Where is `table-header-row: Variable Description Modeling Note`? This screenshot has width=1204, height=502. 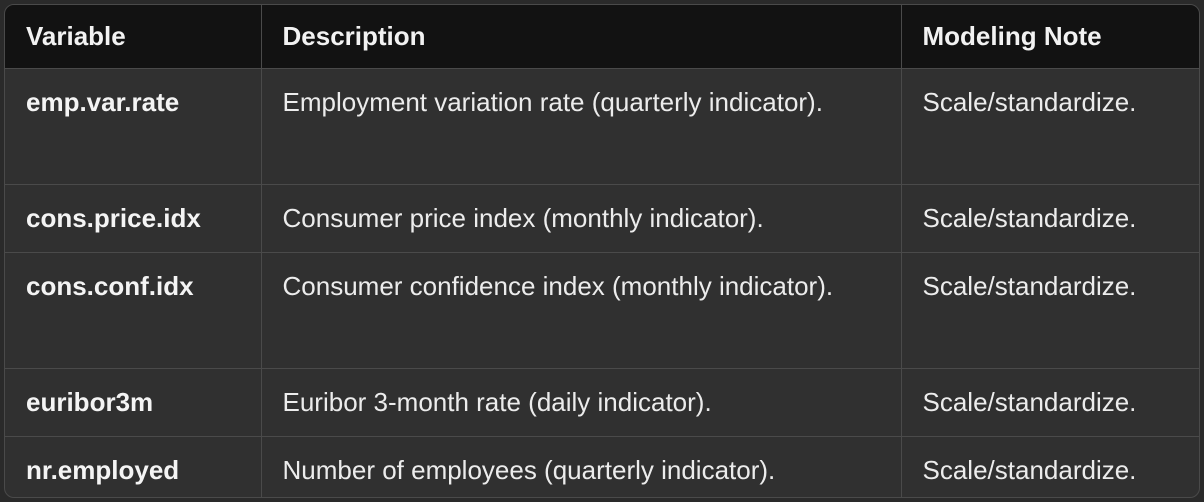 table-header-row: Variable Description Modeling Note is located at coordinates (602, 36).